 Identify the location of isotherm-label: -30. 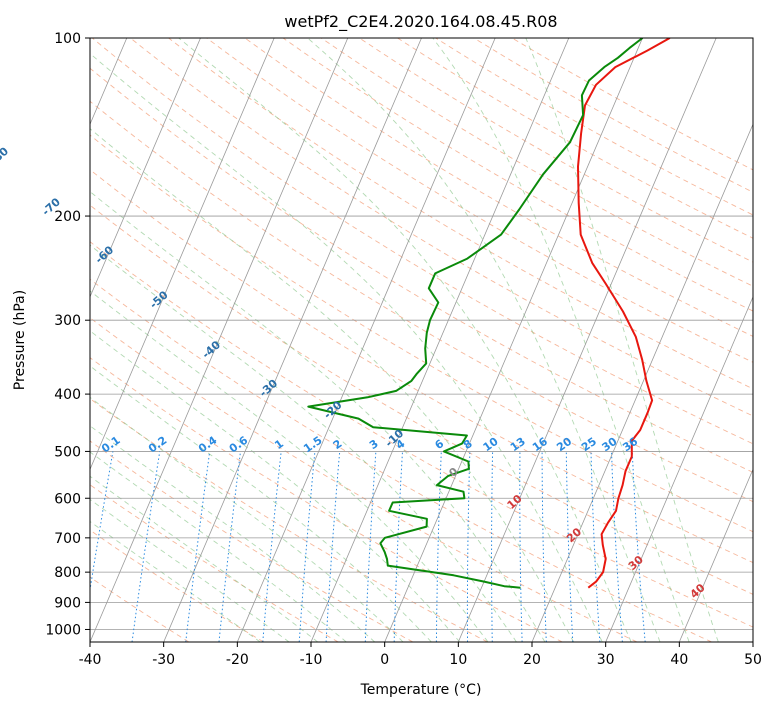
(269, 388).